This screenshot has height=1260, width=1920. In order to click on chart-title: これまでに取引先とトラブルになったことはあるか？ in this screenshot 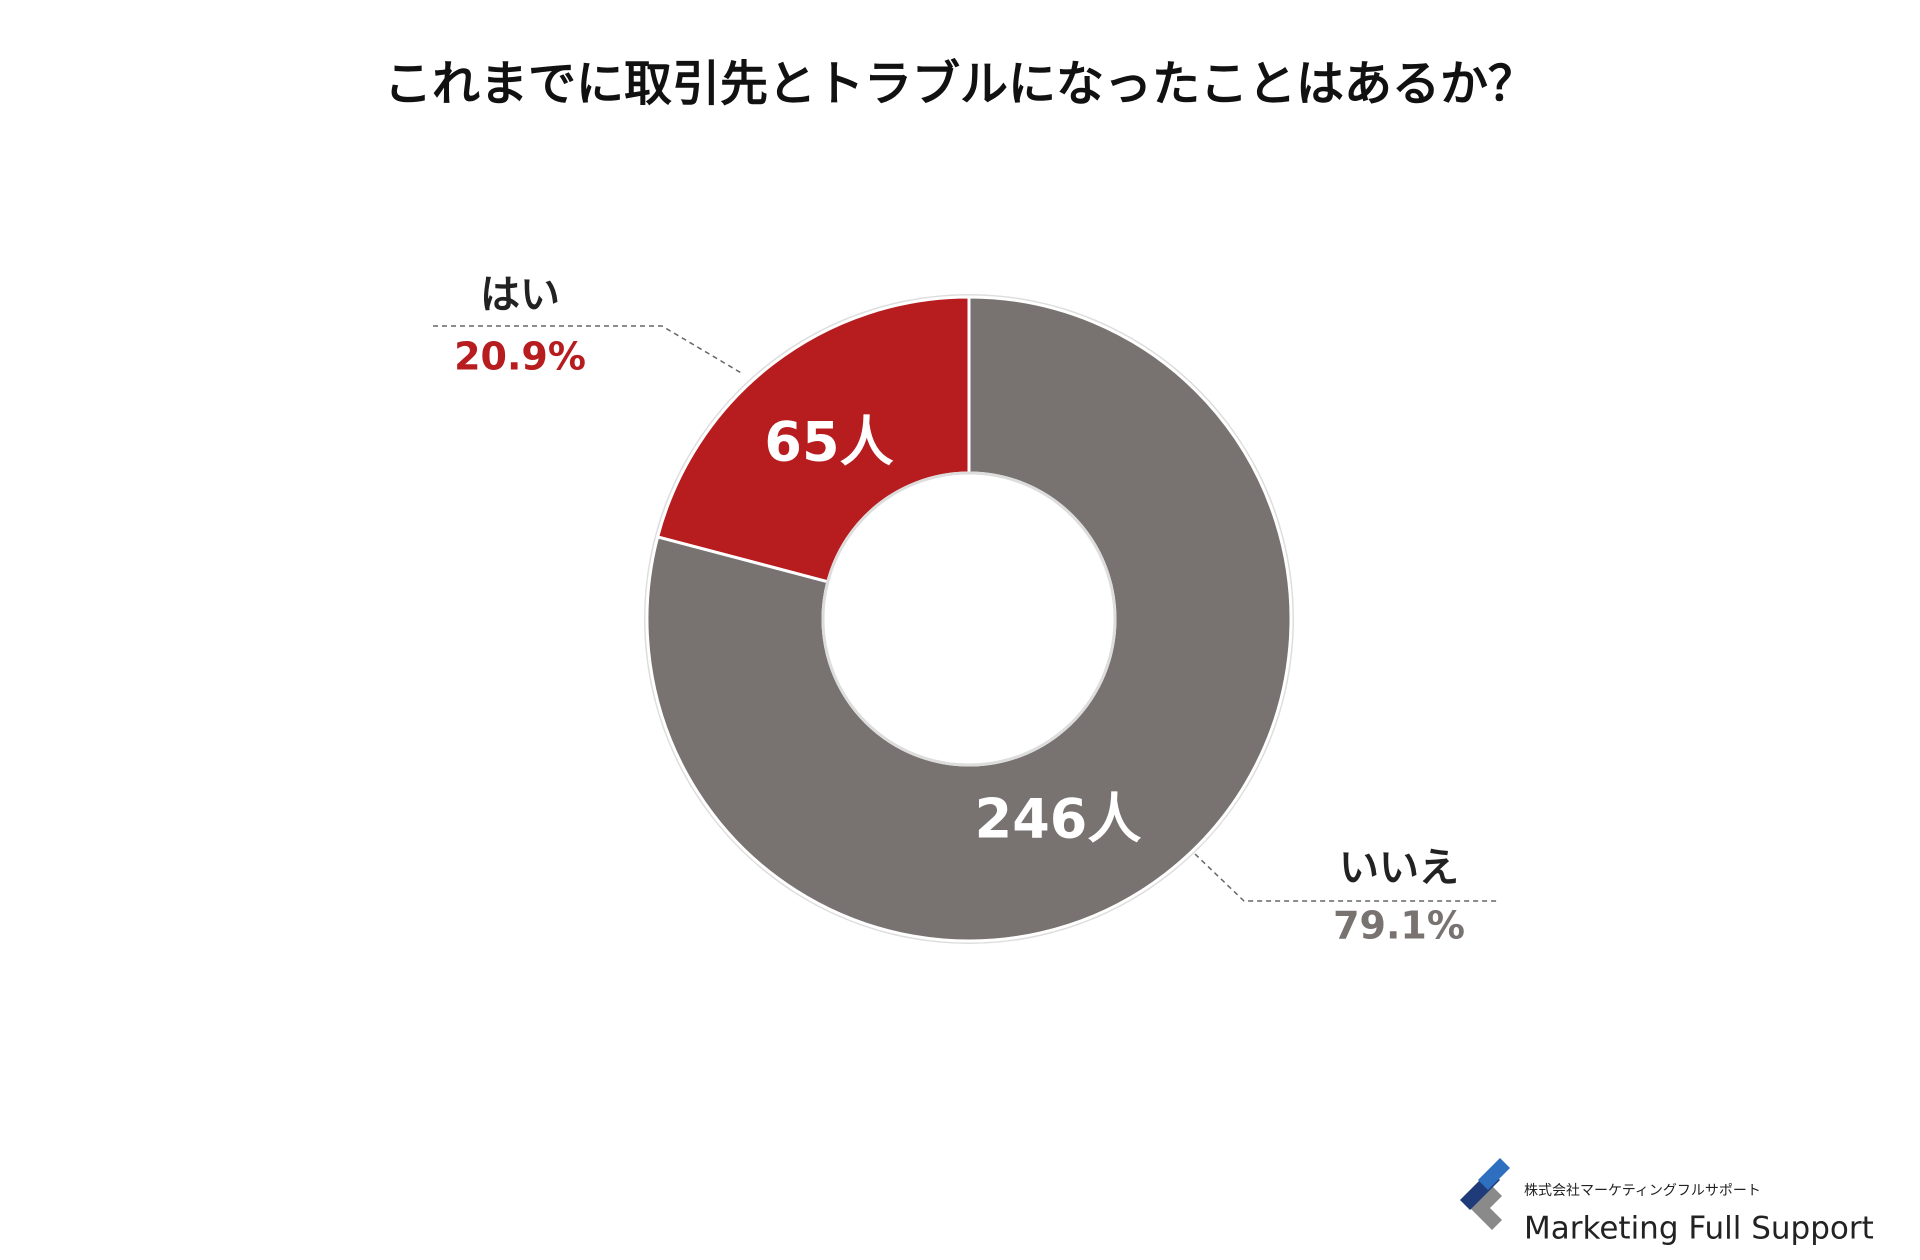, I will do `click(960, 84)`.